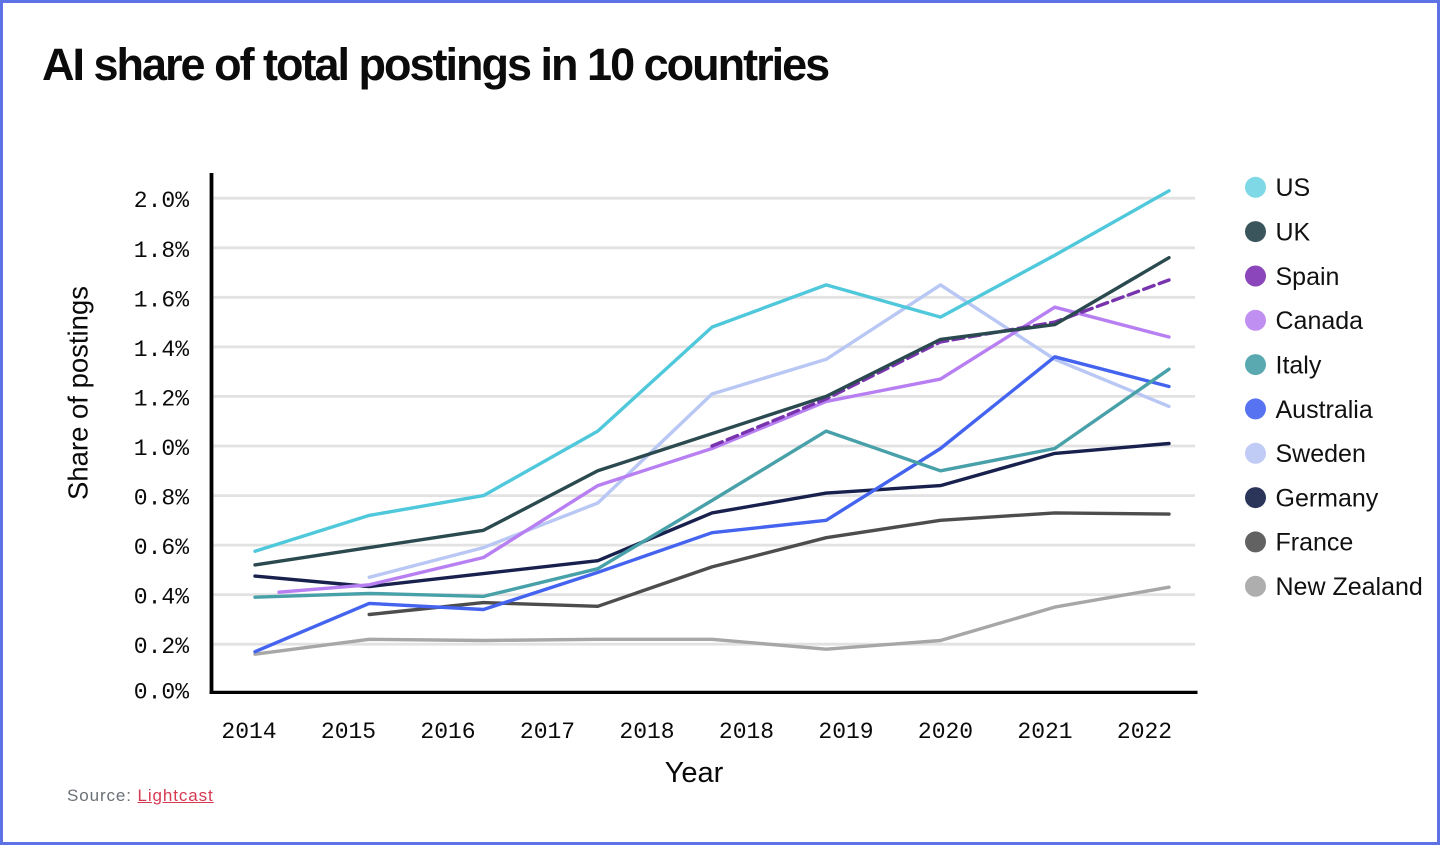  Describe the element at coordinates (1320, 321) in the screenshot. I see `svg-text: Canada` at that location.